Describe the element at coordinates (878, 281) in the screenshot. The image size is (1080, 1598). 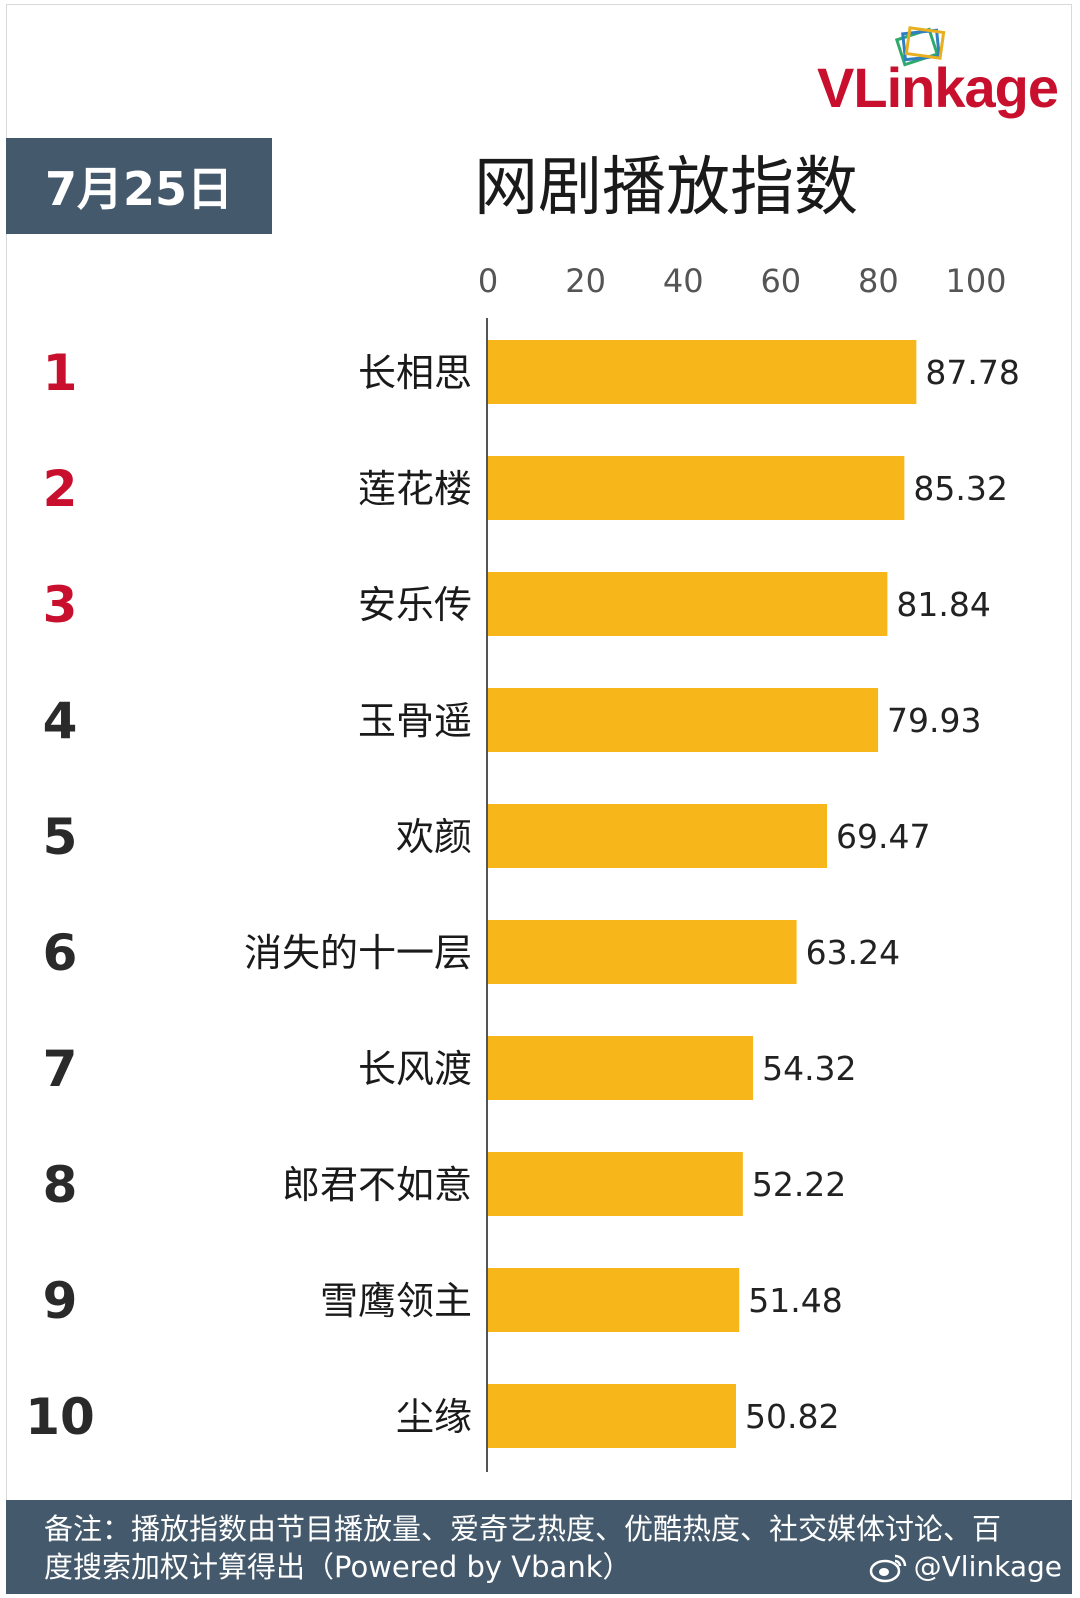
I see `x-tick-label: 80` at that location.